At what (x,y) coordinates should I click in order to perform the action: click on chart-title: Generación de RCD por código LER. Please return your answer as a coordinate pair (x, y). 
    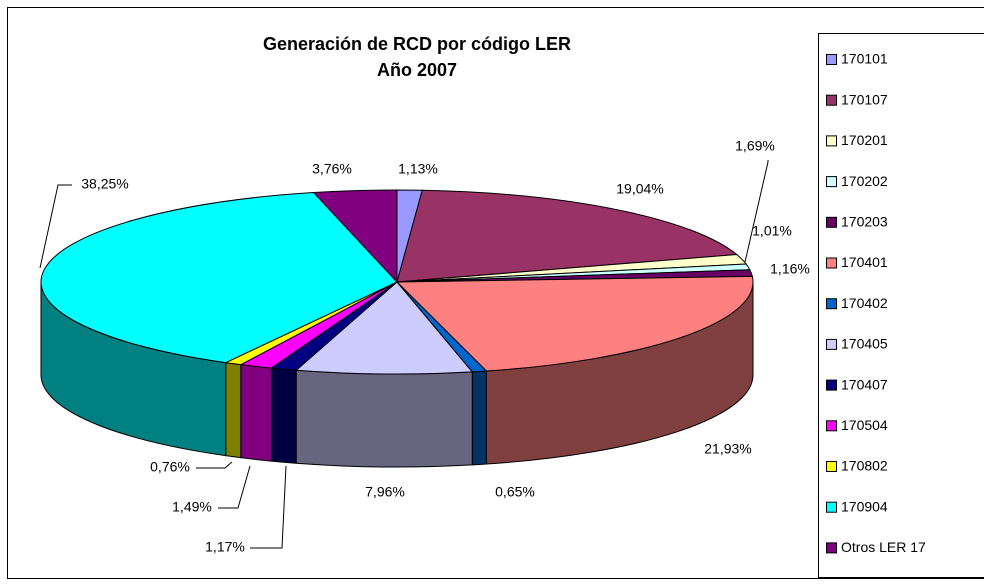
    Looking at the image, I should click on (417, 44).